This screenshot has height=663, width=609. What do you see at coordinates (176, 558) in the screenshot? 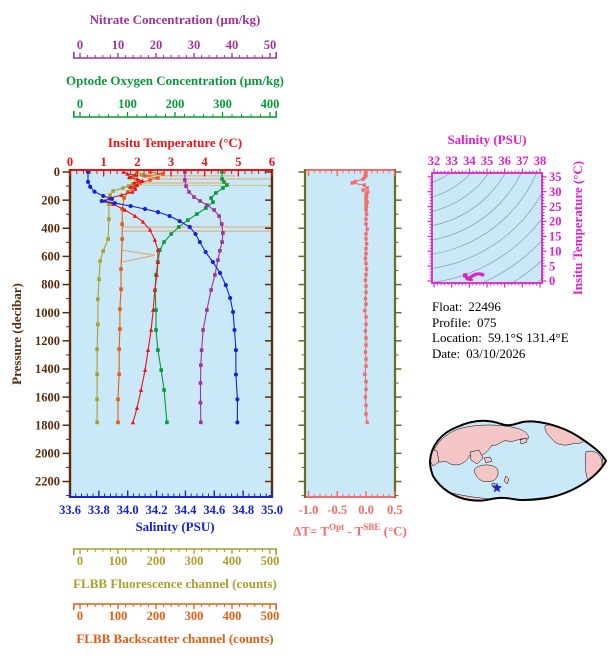
I see `fluorescence-ruler: 0 100 200 300 400 500` at bounding box center [176, 558].